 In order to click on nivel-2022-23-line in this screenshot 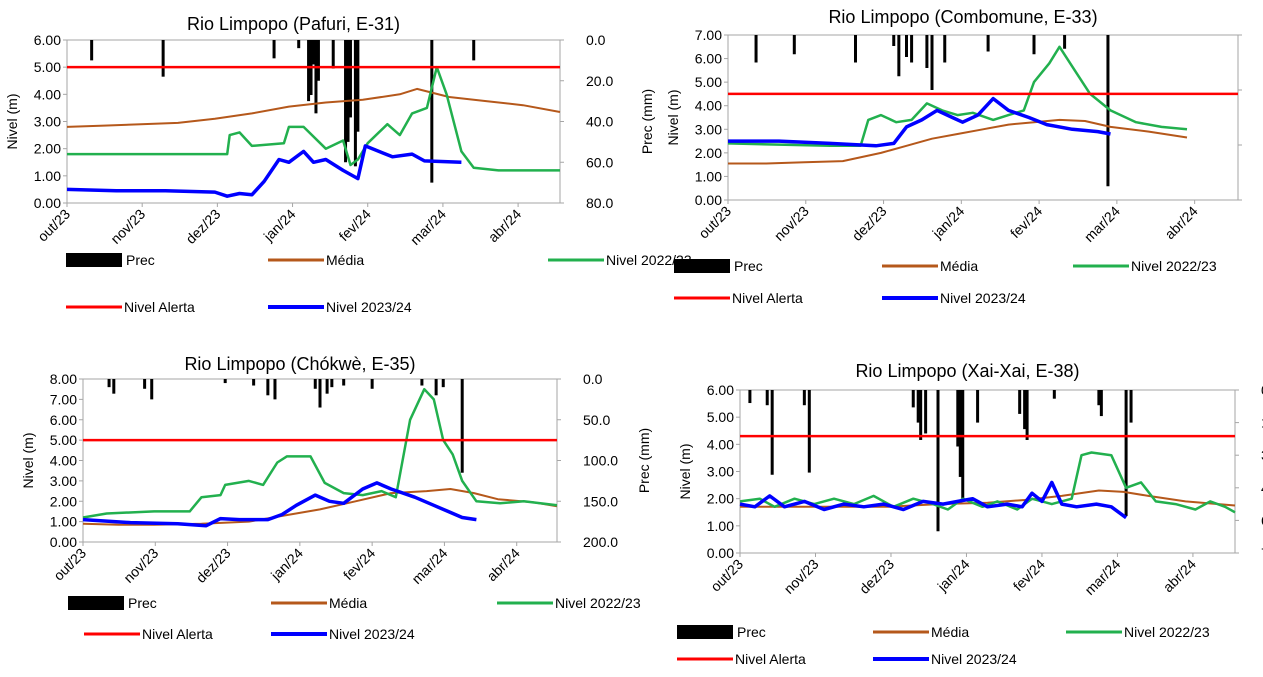, I will do `click(313, 118)`.